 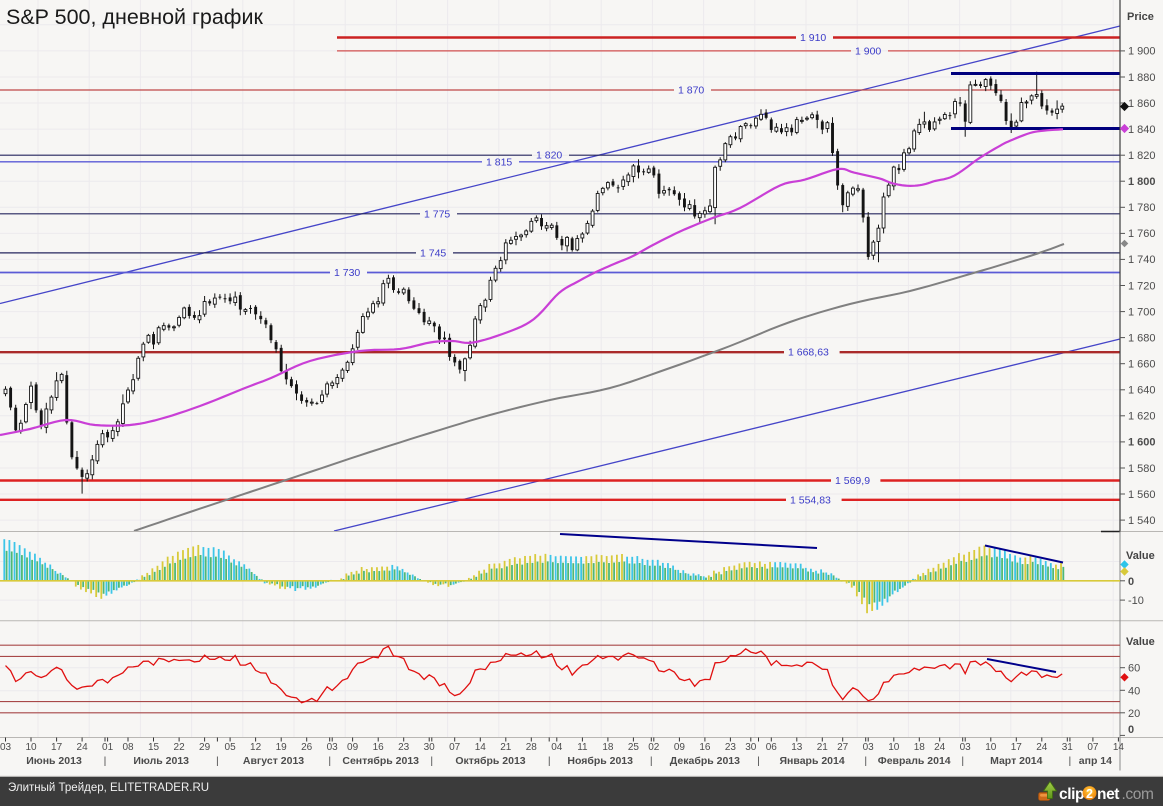 What do you see at coordinates (108, 747) in the screenshot?
I see `svg-text: 01` at bounding box center [108, 747].